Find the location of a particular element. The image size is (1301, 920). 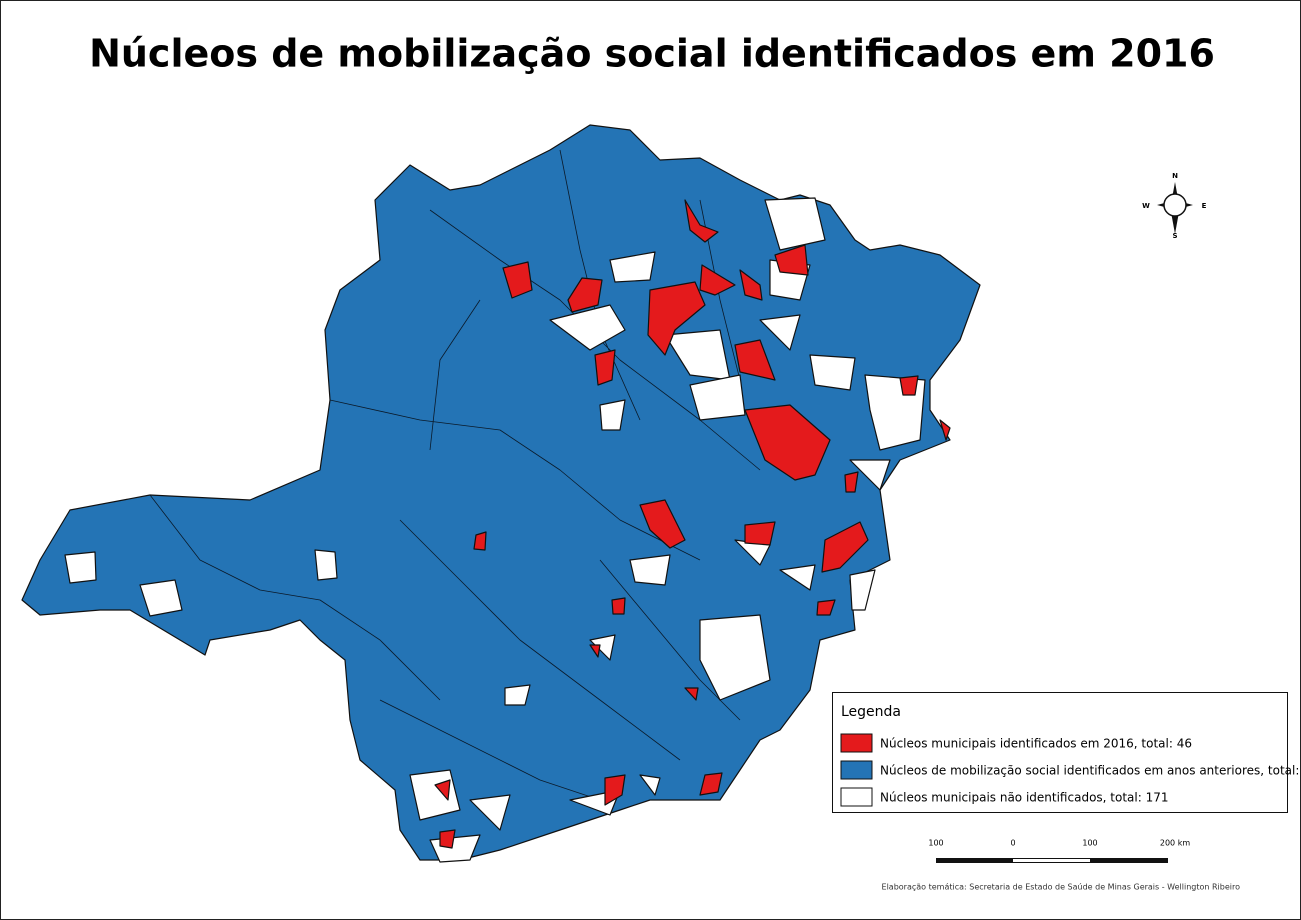

scale-bar: 100 0 100 200 km is located at coordinates (1059, 851).